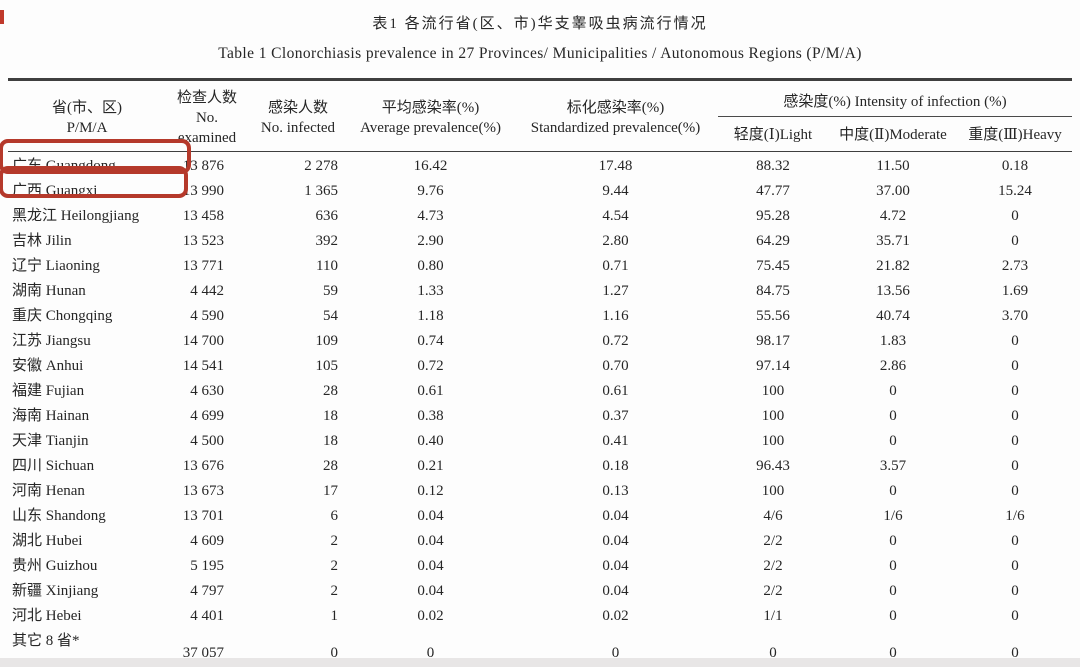 This screenshot has width=1080, height=667. Describe the element at coordinates (615, 441) in the screenshot. I see `cell-std-prevalence: 0.41` at that location.